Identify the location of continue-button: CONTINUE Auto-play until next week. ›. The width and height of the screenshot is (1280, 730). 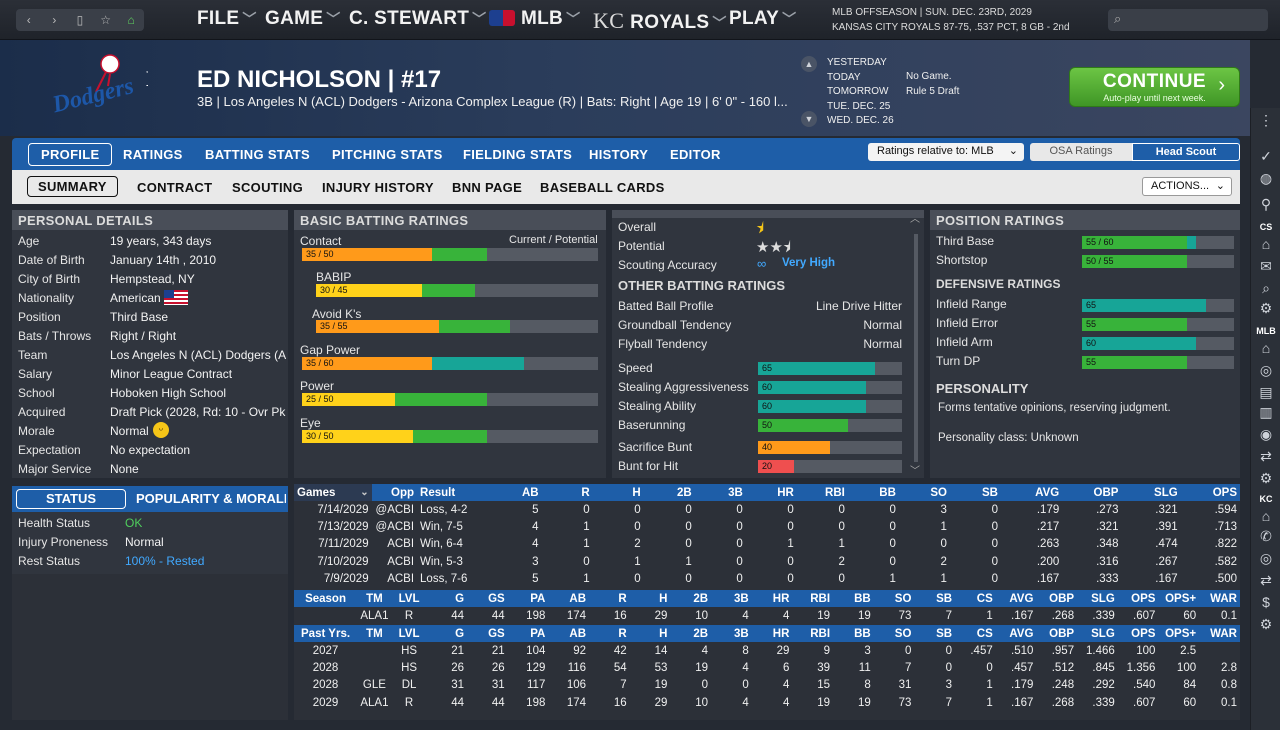
(1154, 87).